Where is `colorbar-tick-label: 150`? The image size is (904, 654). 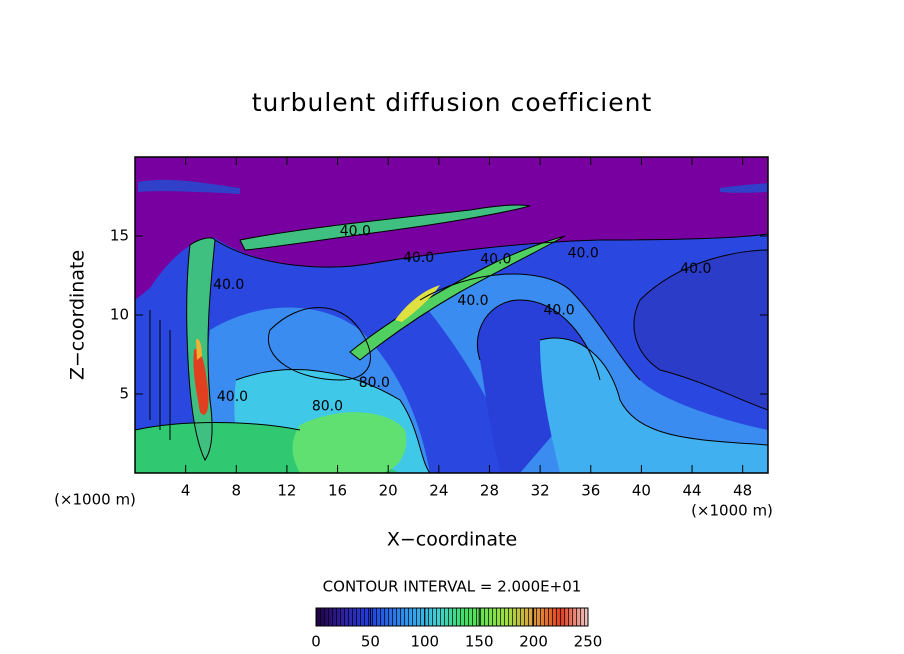
colorbar-tick-label: 150 is located at coordinates (479, 642).